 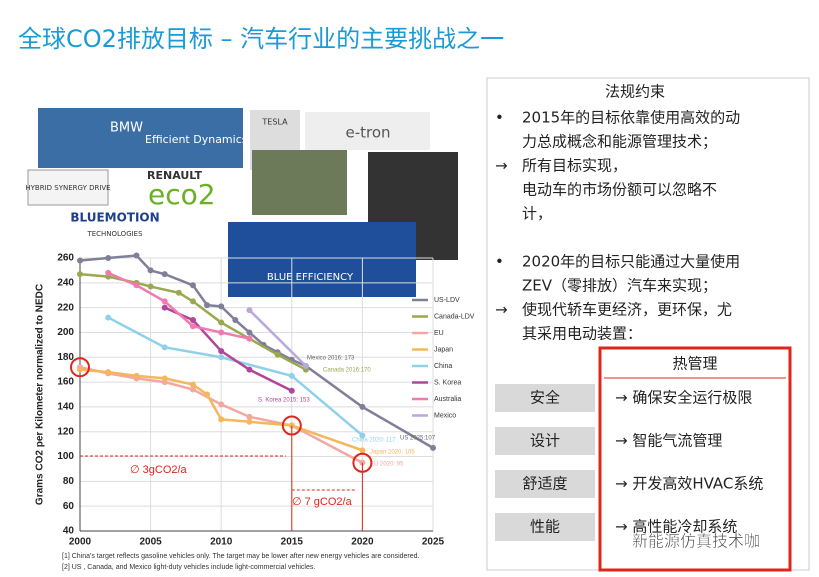 What do you see at coordinates (619, 190) in the screenshot?
I see `bullet-line: 电动车的市场份额可以忽略不` at bounding box center [619, 190].